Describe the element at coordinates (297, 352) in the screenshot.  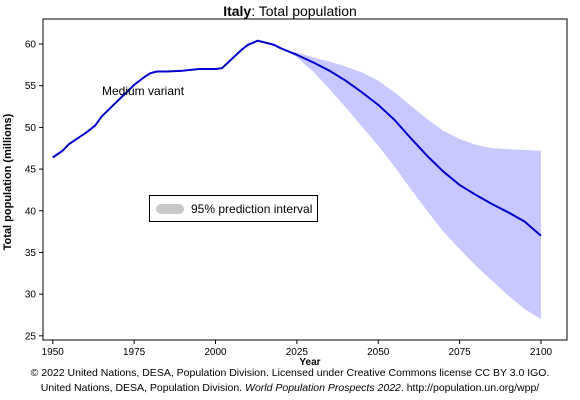
I see `x-tick-label: 2025` at that location.